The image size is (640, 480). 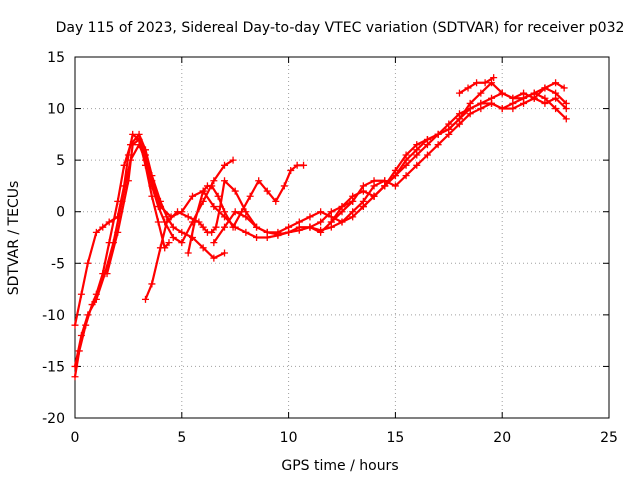 What do you see at coordinates (181, 438) in the screenshot?
I see `x-tick-label: 5` at bounding box center [181, 438].